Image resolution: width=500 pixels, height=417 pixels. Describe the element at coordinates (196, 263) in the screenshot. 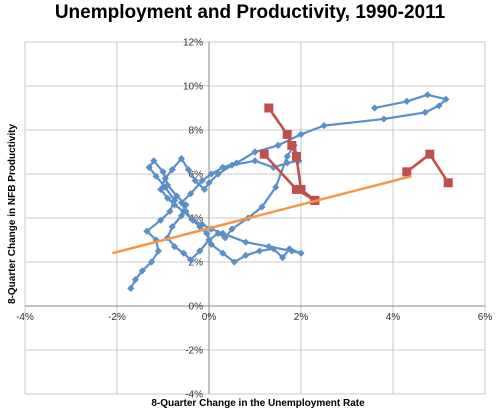

I see `y-tick-label: 2%` at that location.